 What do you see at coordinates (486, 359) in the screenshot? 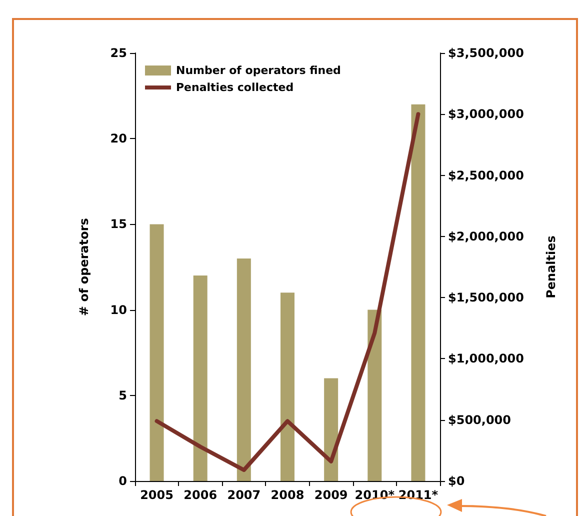
I see `y2-tick-label: $1,000,000` at bounding box center [486, 359].